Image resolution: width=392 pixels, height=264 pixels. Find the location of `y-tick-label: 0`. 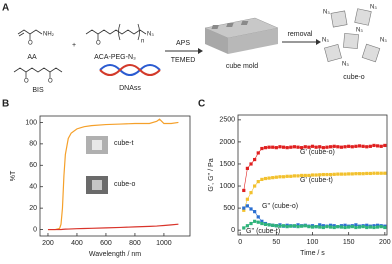

y-tick-label: 0 is located at coordinates (233, 230).